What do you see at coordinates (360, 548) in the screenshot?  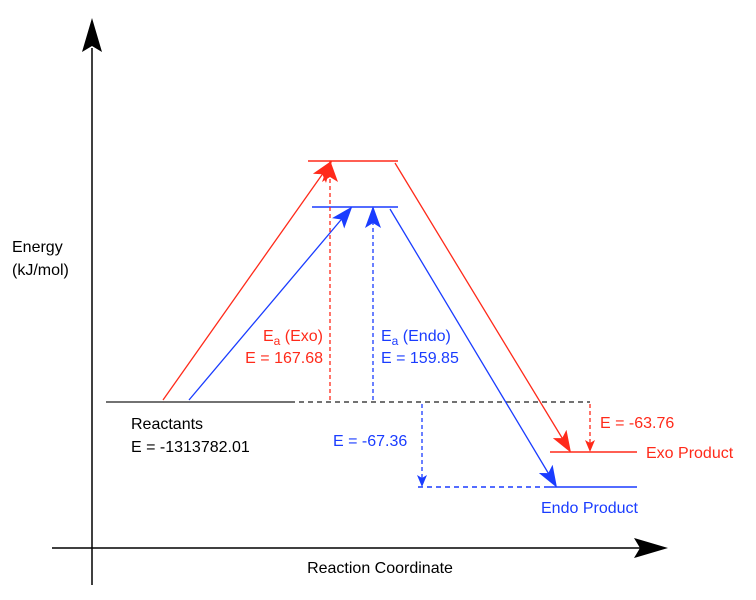 I see `x-axis` at bounding box center [360, 548].